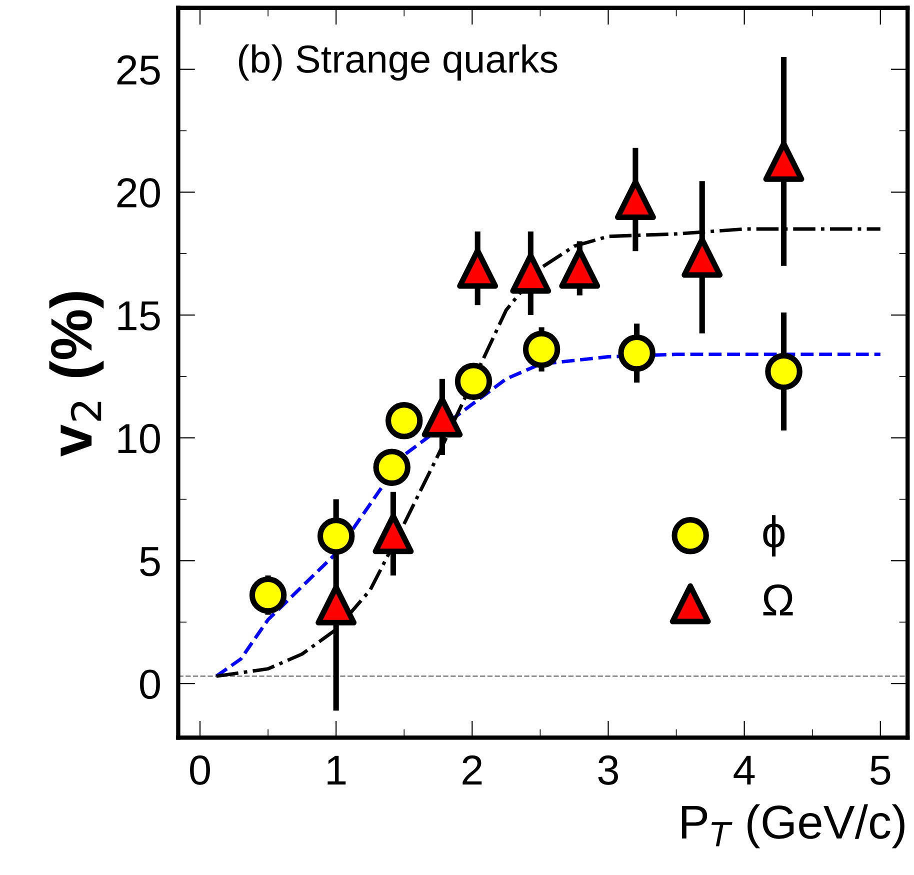 This screenshot has width=914, height=875. I want to click on x-axis-title: P$_{T}$ (GeV/c), so click(793, 826).